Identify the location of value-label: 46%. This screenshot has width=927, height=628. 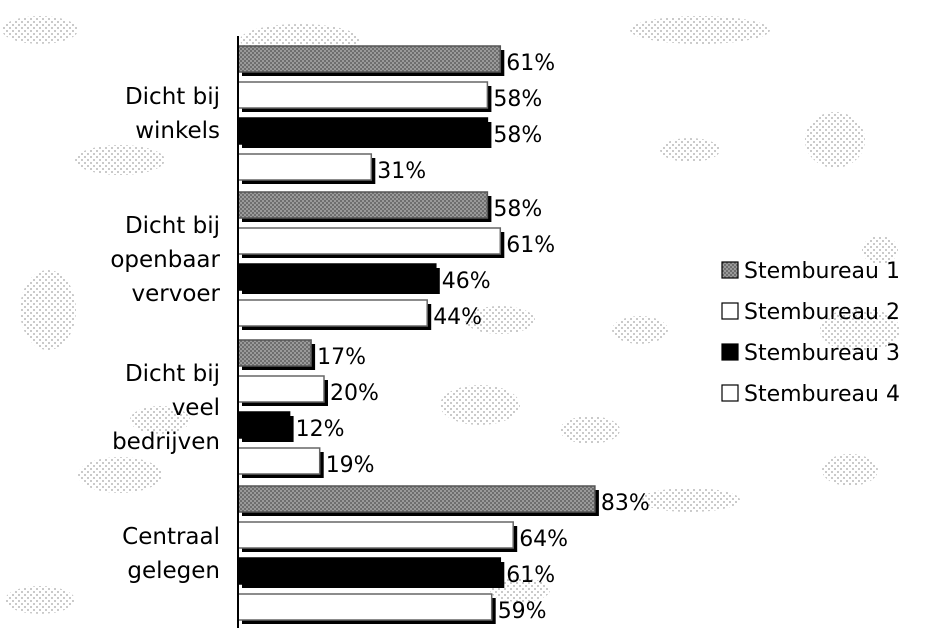
(466, 281).